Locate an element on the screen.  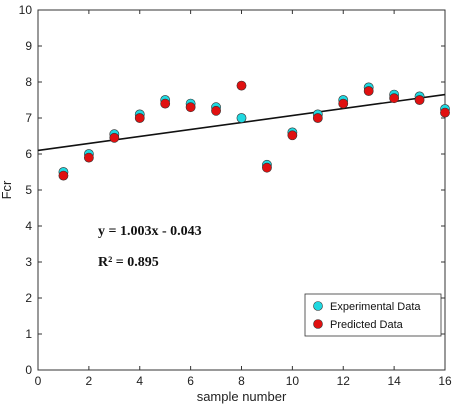
x-tick-label: 6 is located at coordinates (190, 381).